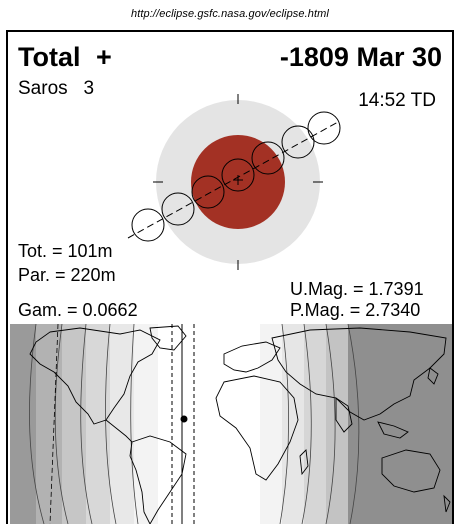 The image size is (460, 524). I want to click on stat-total-duration: Tot. = 101m, so click(65, 251).